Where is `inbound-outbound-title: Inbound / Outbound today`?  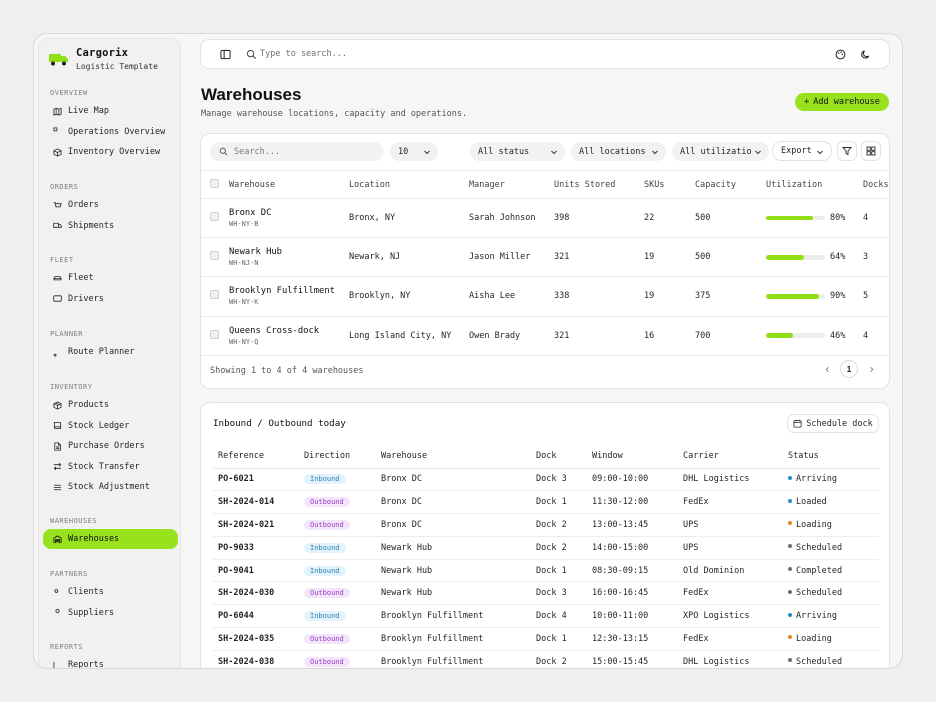 inbound-outbound-title: Inbound / Outbound today is located at coordinates (279, 423).